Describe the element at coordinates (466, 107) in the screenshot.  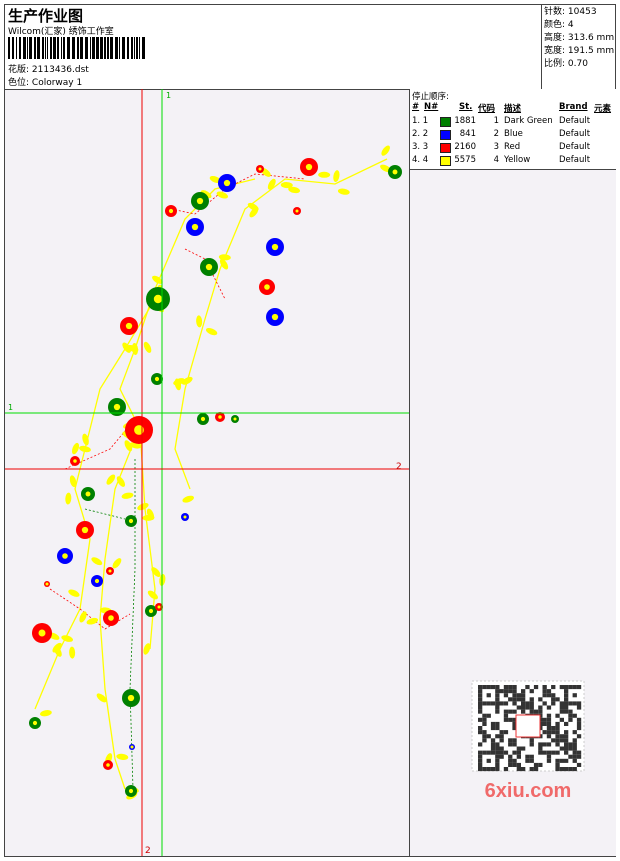
I see `column-header: St.` at that location.